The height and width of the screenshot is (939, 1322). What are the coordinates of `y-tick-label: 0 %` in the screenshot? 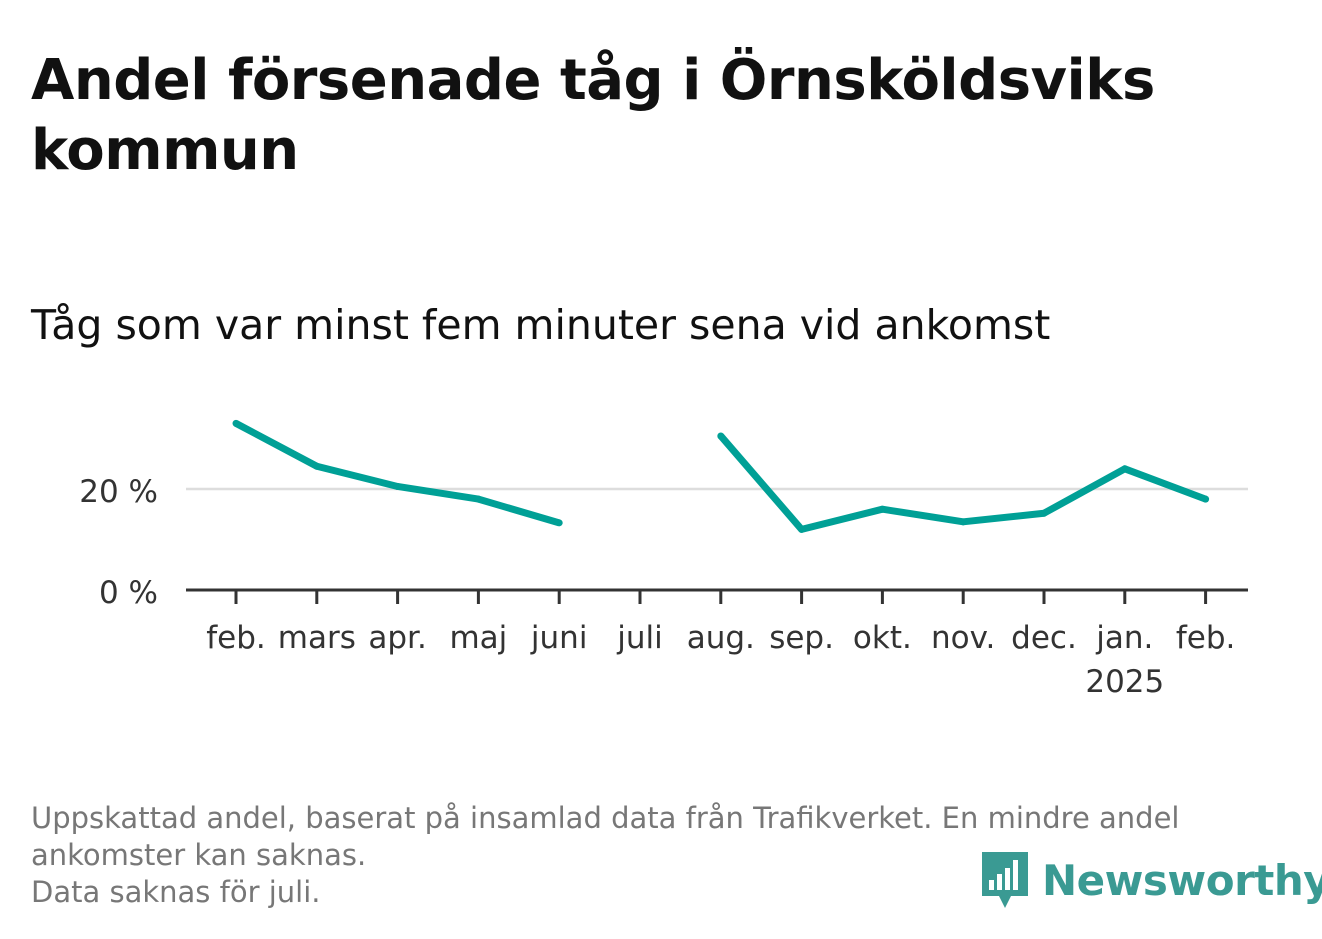 It's located at (128, 593).